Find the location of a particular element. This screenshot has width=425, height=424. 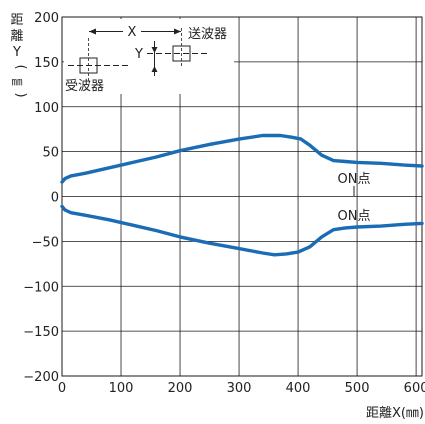

y-tick-label: 0 is located at coordinates (55, 198).